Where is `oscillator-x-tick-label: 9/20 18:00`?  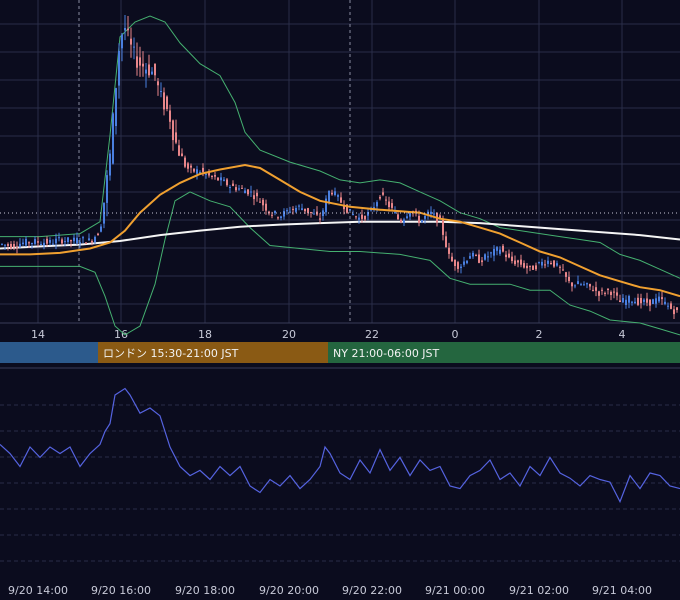 oscillator-x-tick-label: 9/20 18:00 is located at coordinates (205, 590).